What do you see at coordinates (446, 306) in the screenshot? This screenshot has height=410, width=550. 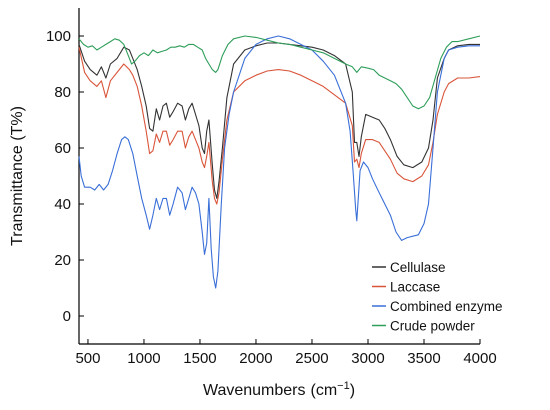 I see `legend-label: Combined enzyme` at bounding box center [446, 306].